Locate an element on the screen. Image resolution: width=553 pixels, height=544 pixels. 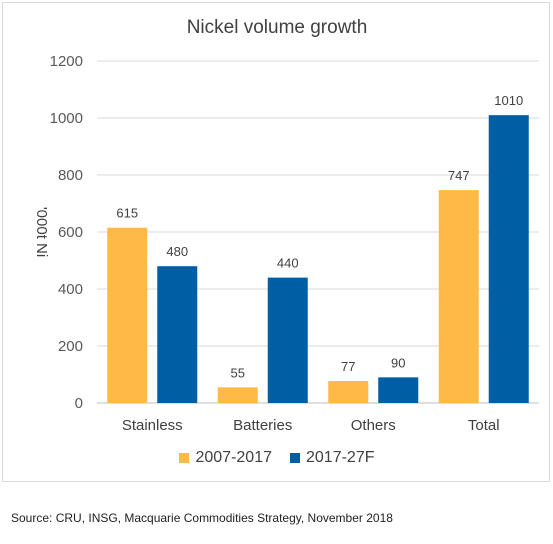
bar-total-2007-2017 is located at coordinates (458, 296).